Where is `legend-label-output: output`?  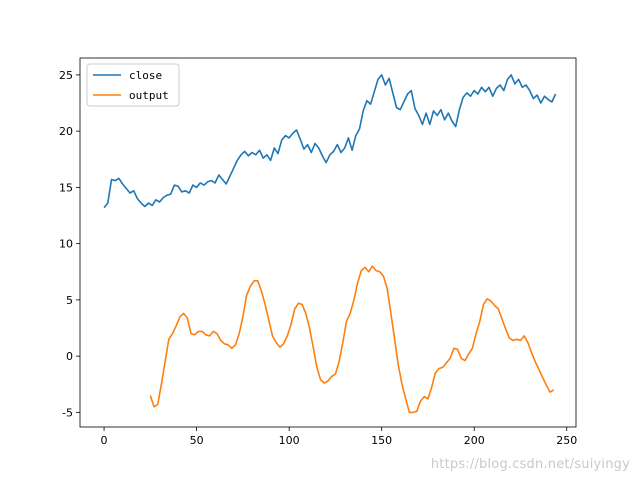
legend-label-output: output is located at coordinates (149, 95).